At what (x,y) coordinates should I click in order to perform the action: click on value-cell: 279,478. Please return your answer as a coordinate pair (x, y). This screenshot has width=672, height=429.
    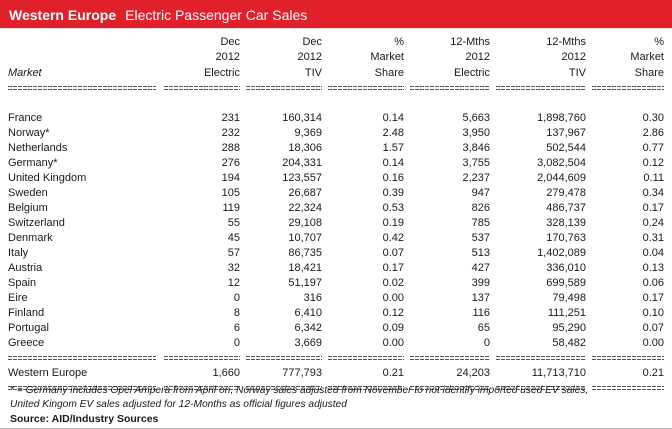
    Looking at the image, I should click on (566, 192).